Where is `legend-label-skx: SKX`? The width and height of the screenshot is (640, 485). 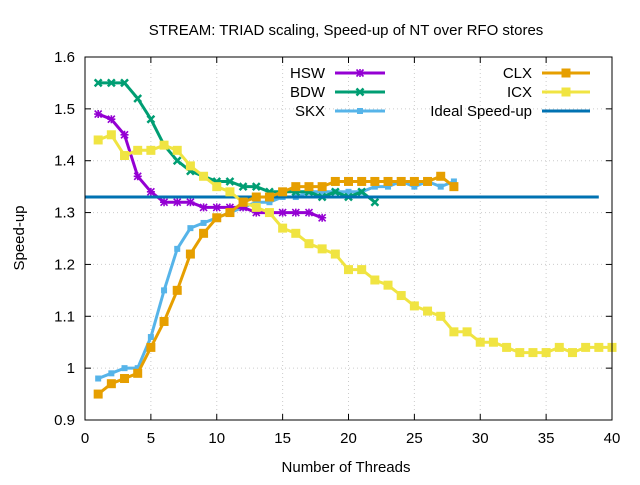 legend-label-skx: SKX is located at coordinates (310, 111).